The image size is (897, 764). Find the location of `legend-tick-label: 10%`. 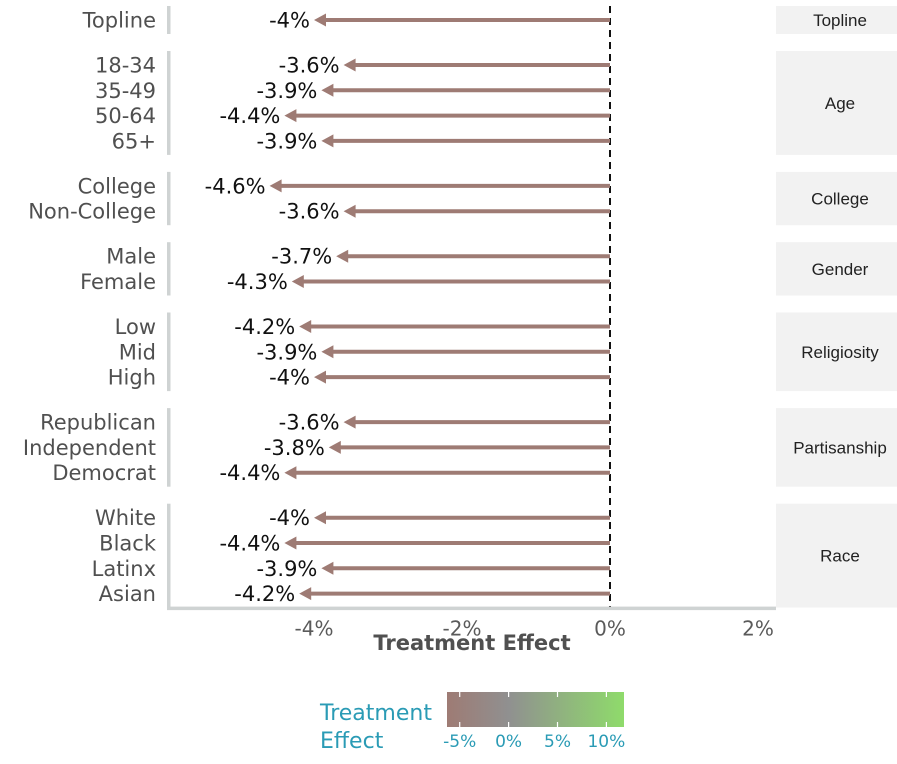

legend-tick-label: 10% is located at coordinates (606, 742).